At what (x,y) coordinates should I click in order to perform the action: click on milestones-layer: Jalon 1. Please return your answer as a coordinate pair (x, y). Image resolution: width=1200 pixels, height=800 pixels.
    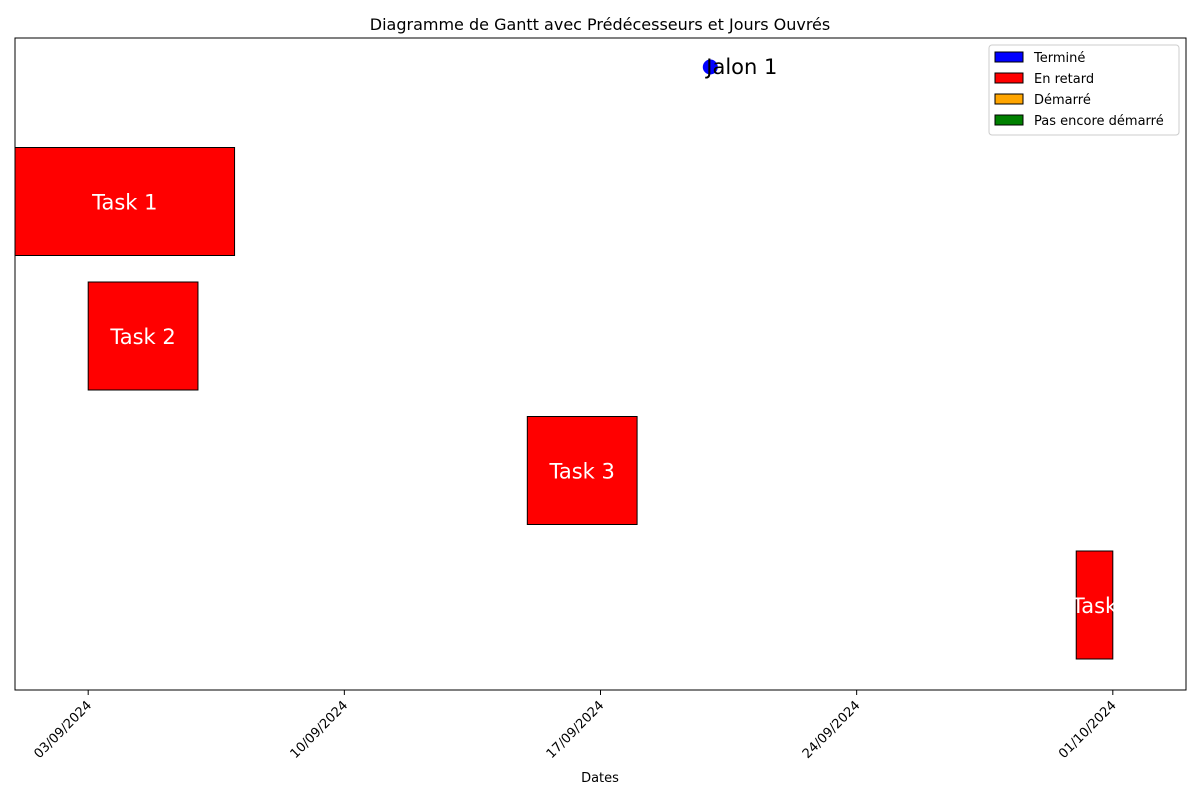
    Looking at the image, I should click on (739, 67).